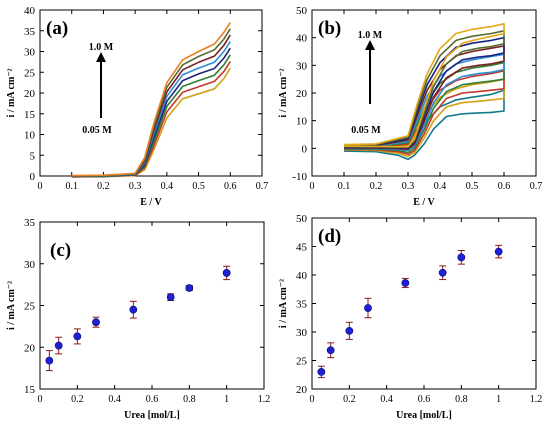  Describe the element at coordinates (135, 186) in the screenshot. I see `x-tick-label: 0.3` at that location.